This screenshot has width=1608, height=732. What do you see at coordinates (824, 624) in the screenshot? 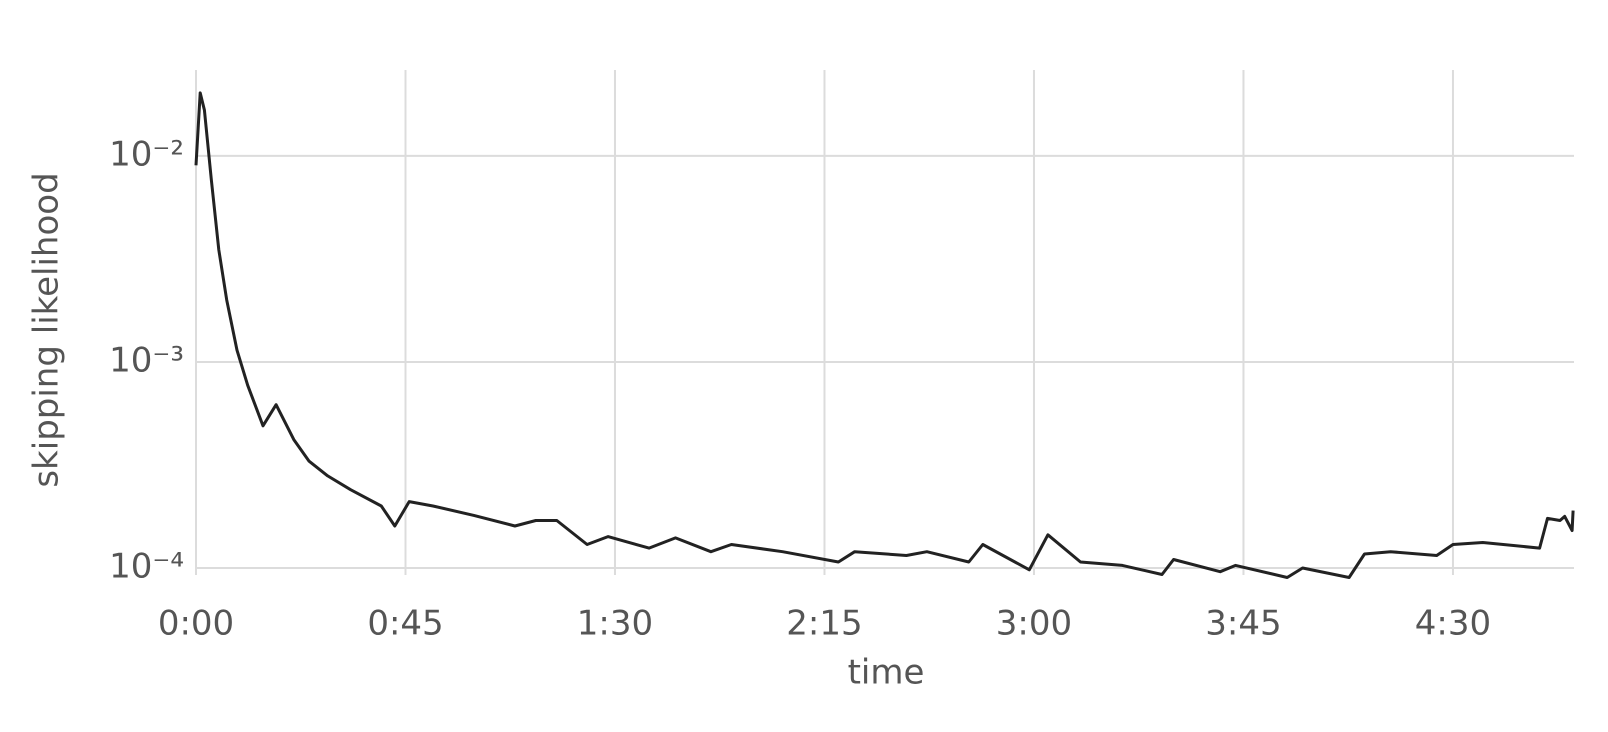
I see `x-tick-label: 2:15` at bounding box center [824, 624].